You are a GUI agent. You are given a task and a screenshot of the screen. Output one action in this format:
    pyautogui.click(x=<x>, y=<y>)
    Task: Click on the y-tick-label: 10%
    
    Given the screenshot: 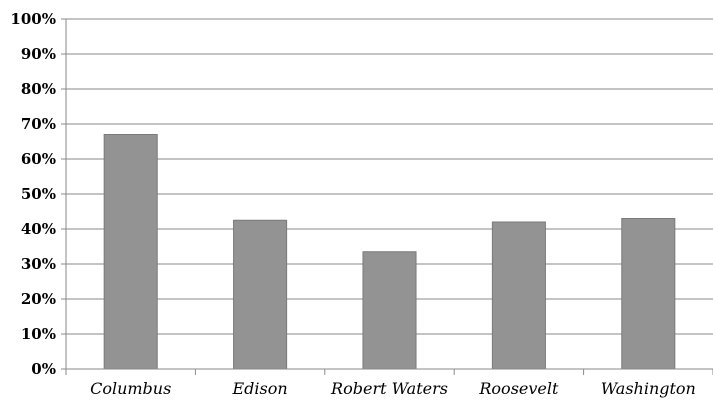 What is the action you would take?
    pyautogui.click(x=38, y=334)
    